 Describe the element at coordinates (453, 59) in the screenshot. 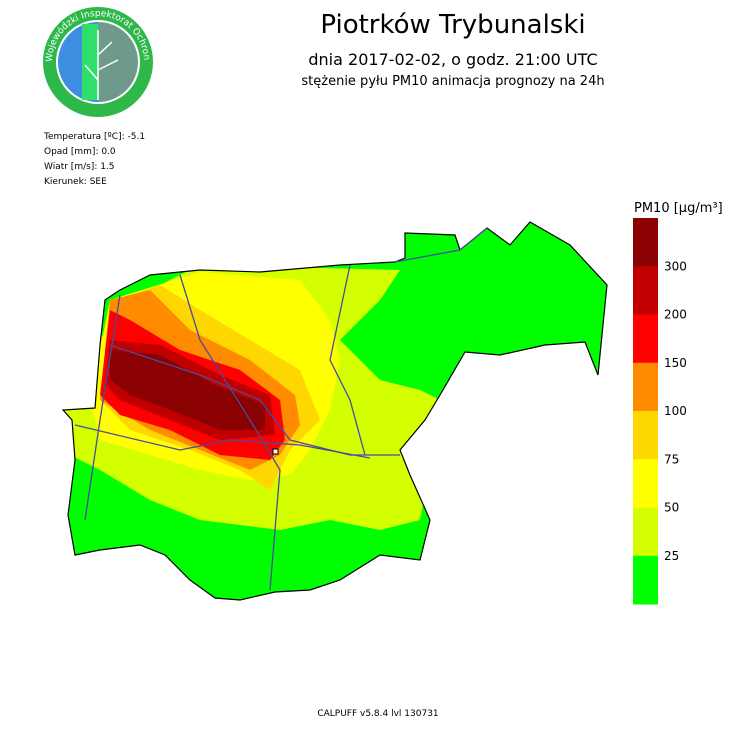

I see `subtitle: dnia 2017-02-02, o godz. 21:00 UTC` at that location.